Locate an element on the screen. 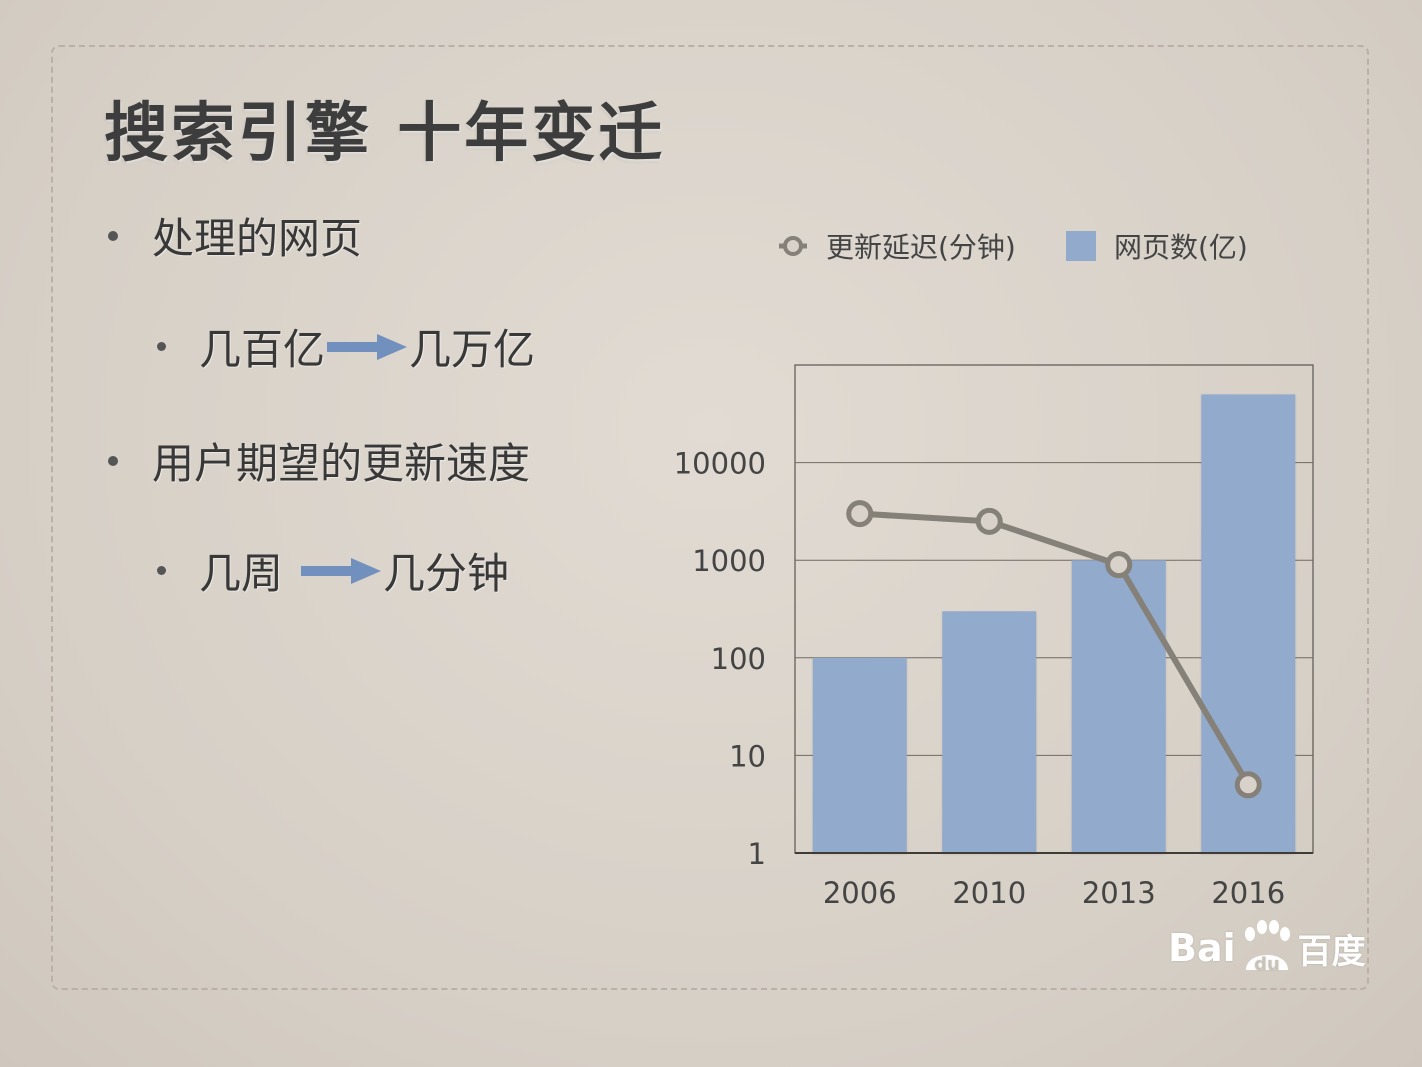 The width and height of the screenshot is (1422, 1067). bullet-pages-change: 几百亿 几万亿 is located at coordinates (346, 346).